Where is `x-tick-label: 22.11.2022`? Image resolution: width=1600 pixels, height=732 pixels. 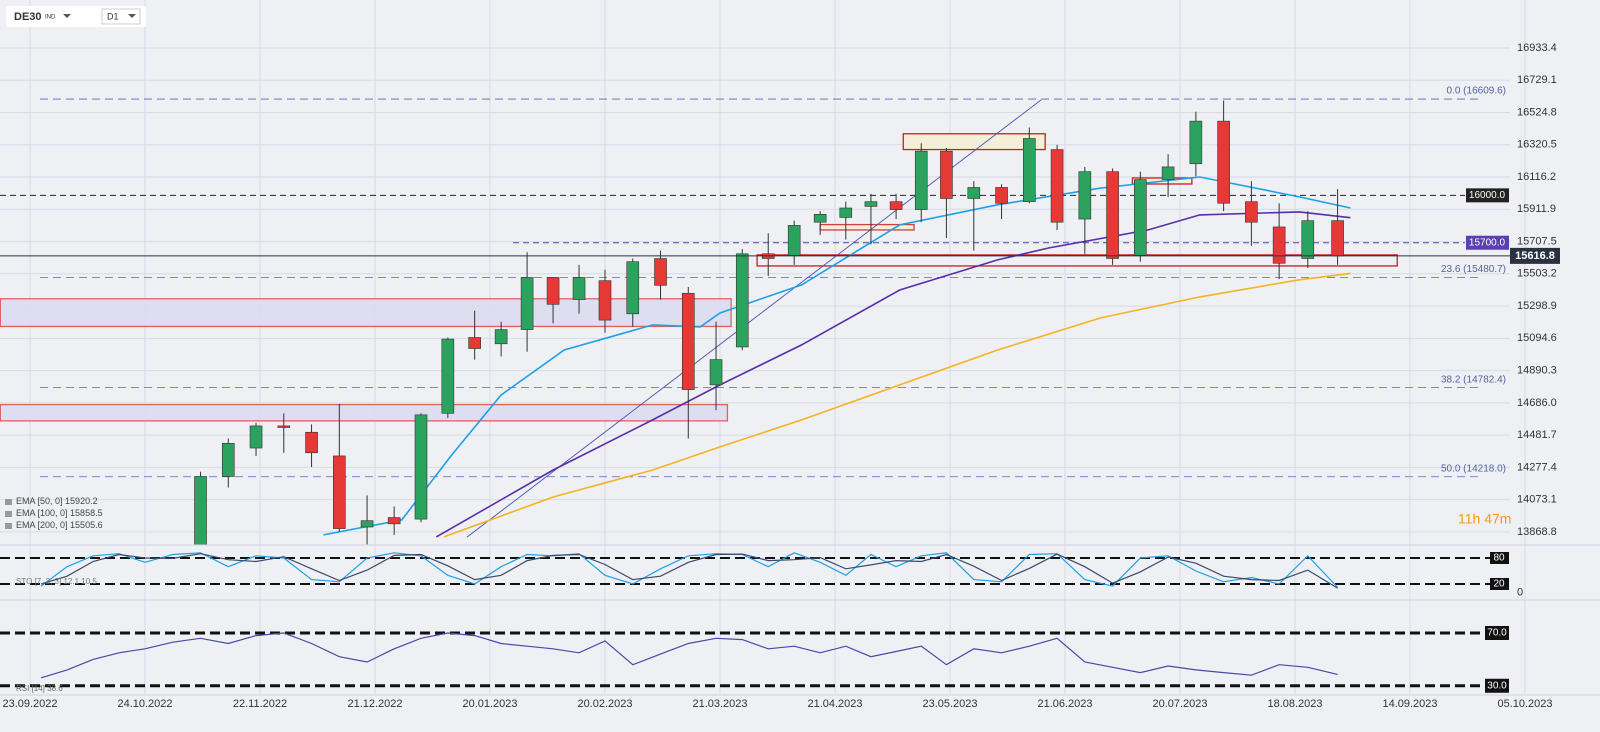
x-tick-label: 22.11.2022 is located at coordinates (260, 704).